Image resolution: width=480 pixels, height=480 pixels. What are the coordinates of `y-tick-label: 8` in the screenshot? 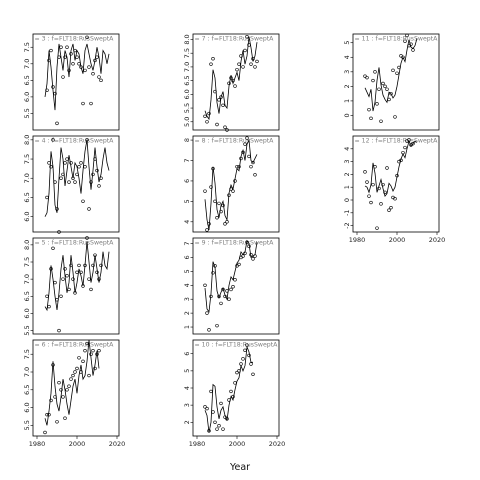 It's located at (187, 140).